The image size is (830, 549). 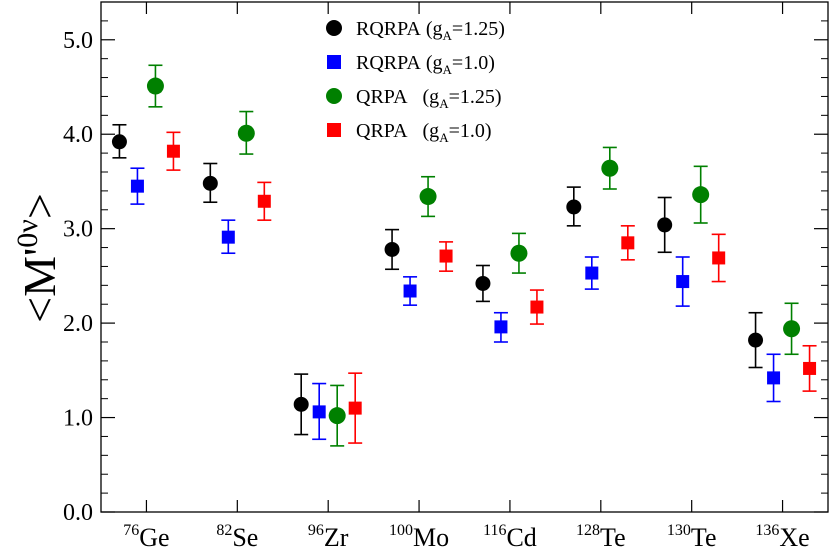 What do you see at coordinates (334, 62) in the screenshot?
I see `legend-marker` at bounding box center [334, 62].